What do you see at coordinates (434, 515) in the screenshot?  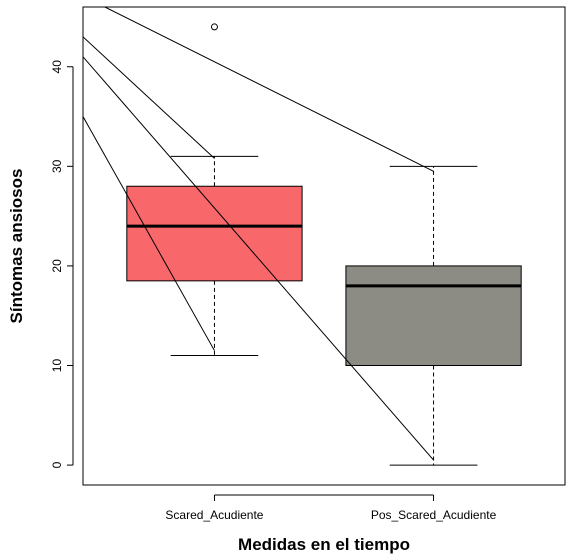 I see `x-tick-label-1: Pos_Scared_Acudiente` at bounding box center [434, 515].